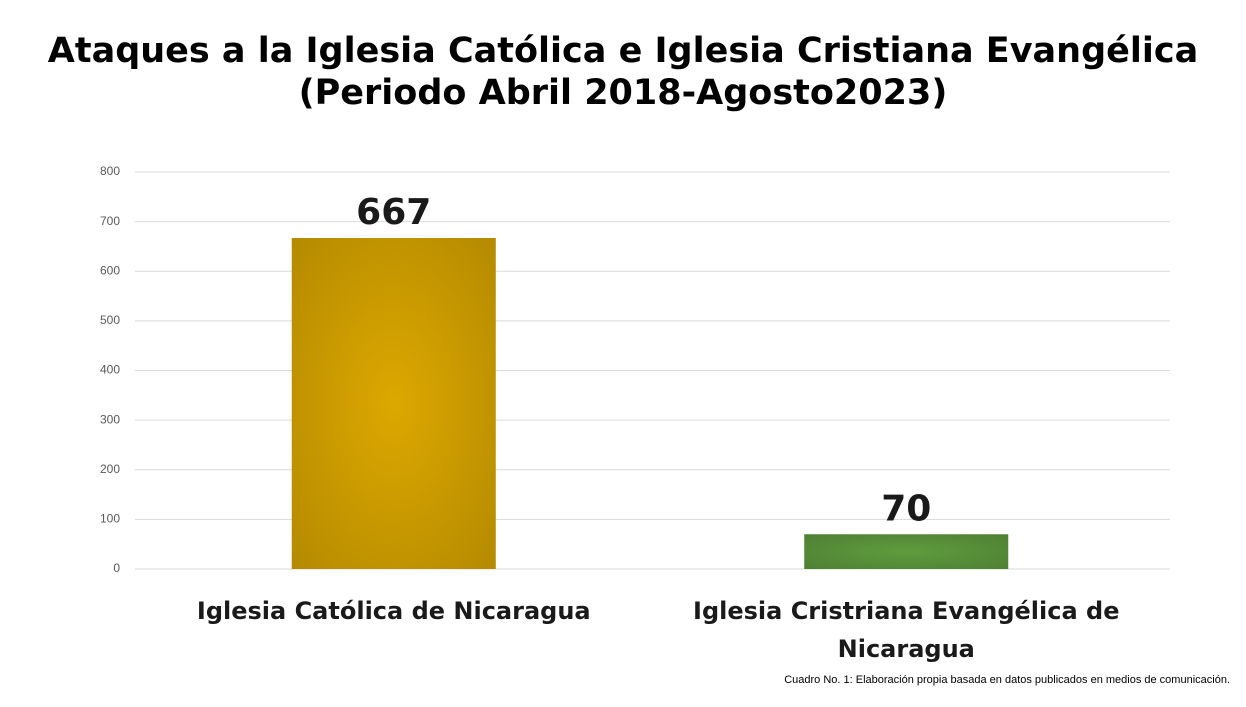  I want to click on chart-subtitle: (Periodo Abril 2018-Agosto2023), so click(623, 93).